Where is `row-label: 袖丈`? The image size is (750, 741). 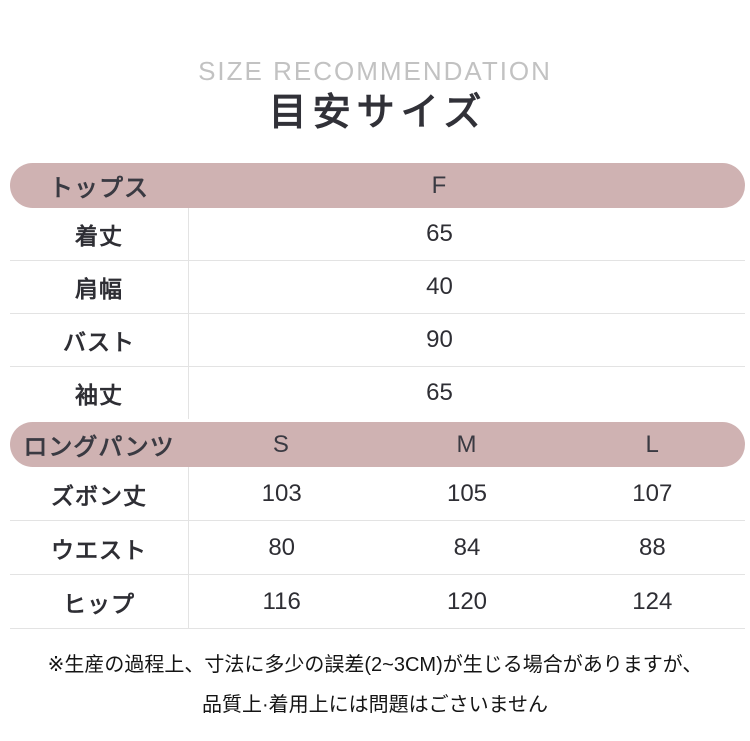 row-label: 袖丈 is located at coordinates (99, 393).